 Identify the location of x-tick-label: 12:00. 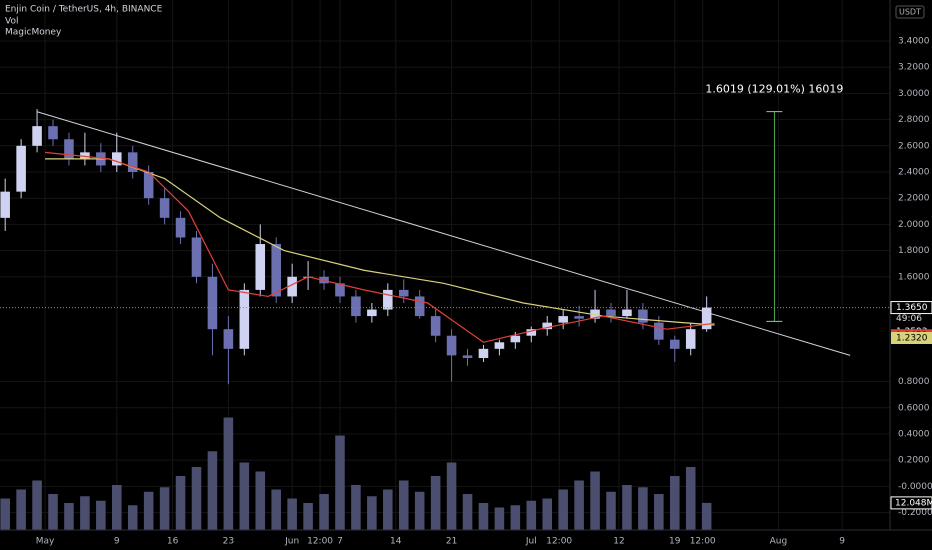
(703, 542).